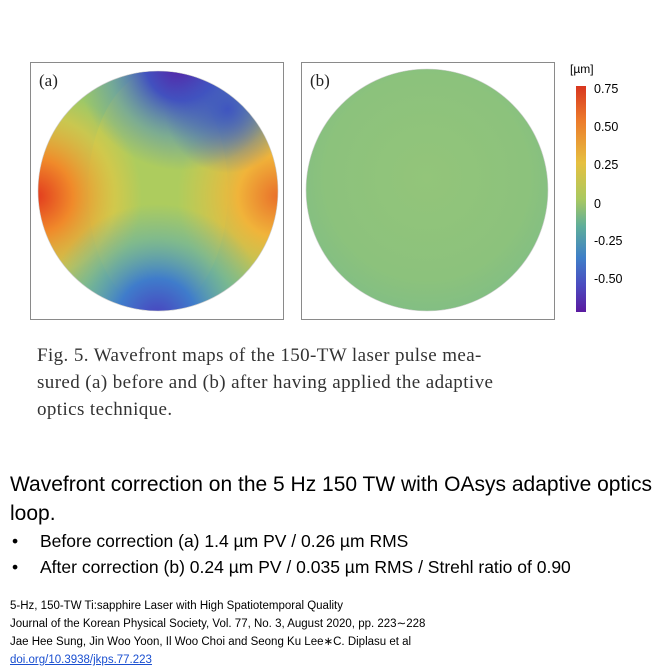 The width and height of the screenshot is (672, 672). Describe the element at coordinates (320, 80) in the screenshot. I see `panel-b-label: (b)` at that location.